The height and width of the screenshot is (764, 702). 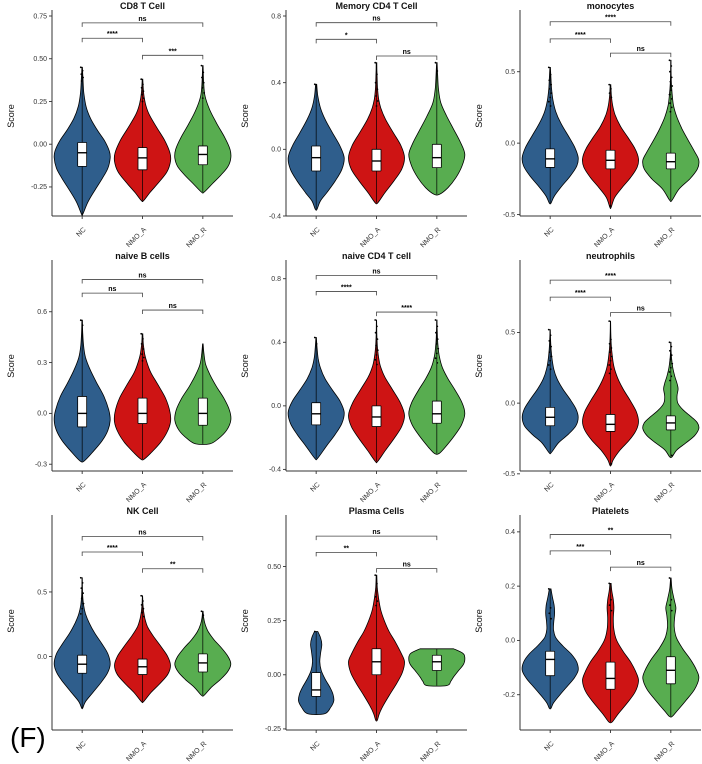 What do you see at coordinates (368, 129) in the screenshot?
I see `violin-plot: 0.8 0.4 0.0 -0.4 ns * ns NC NMO_A NMO_R` at bounding box center [368, 129].